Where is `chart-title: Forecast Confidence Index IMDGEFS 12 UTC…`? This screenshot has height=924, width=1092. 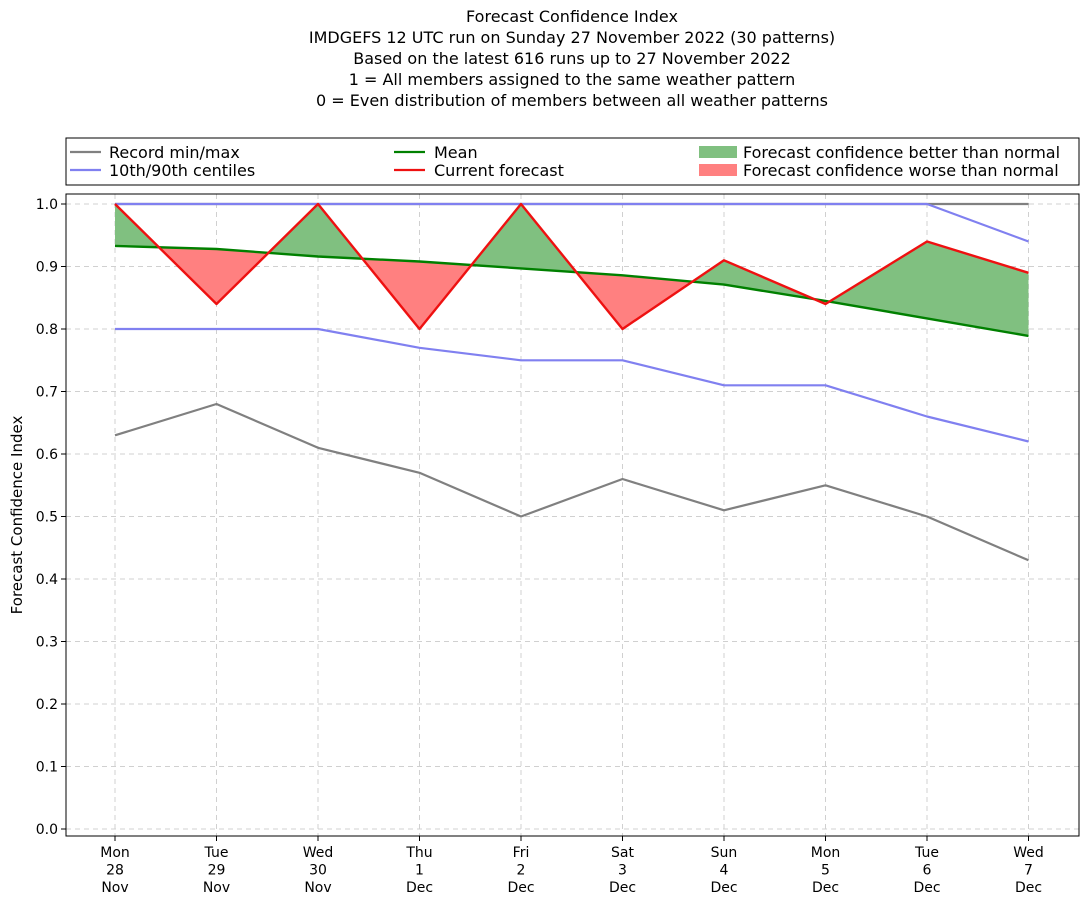
chart-title: Forecast Confidence Index IMDGEFS 12 UTC… is located at coordinates (546, 58).